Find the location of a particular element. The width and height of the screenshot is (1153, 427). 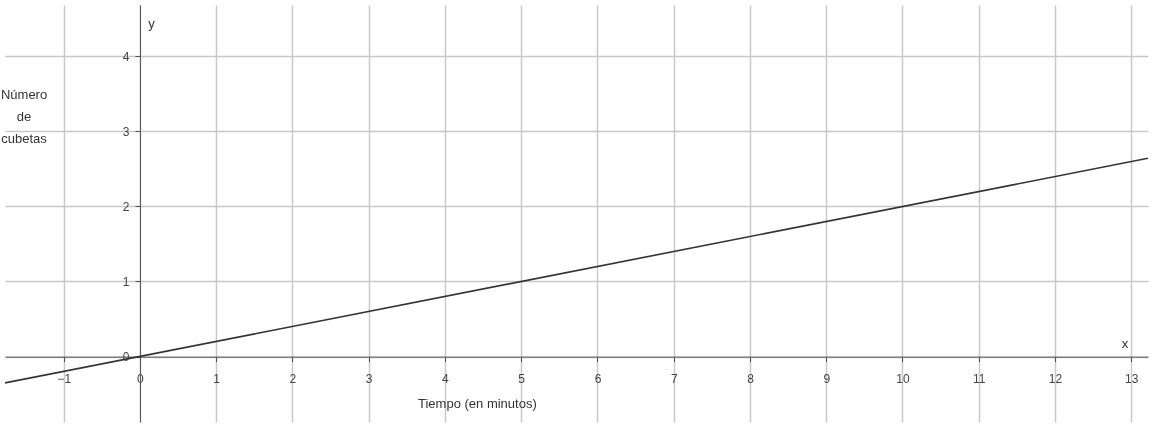

x-tick-label: 9 is located at coordinates (827, 379).